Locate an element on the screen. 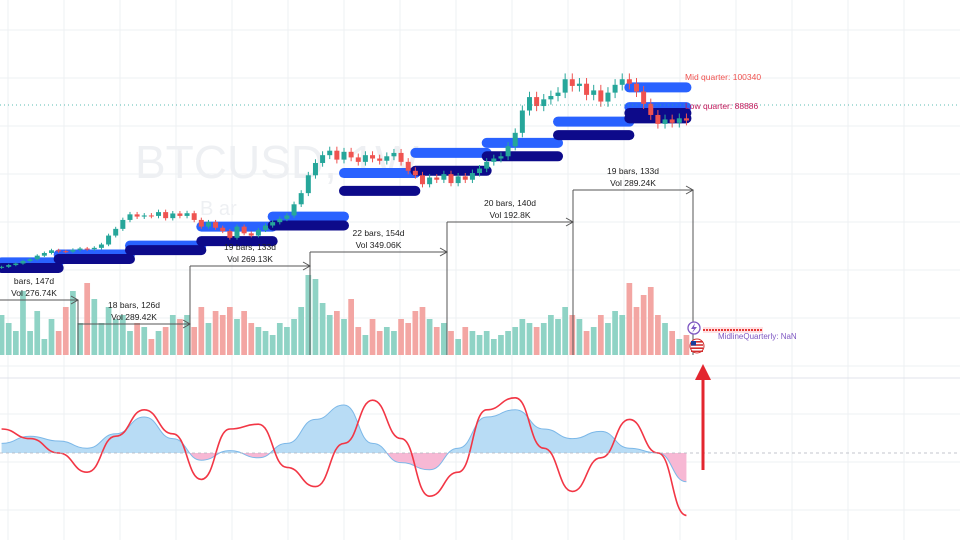 This screenshot has height=540, width=960. stacked-labels-cluster is located at coordinates (733, 330).